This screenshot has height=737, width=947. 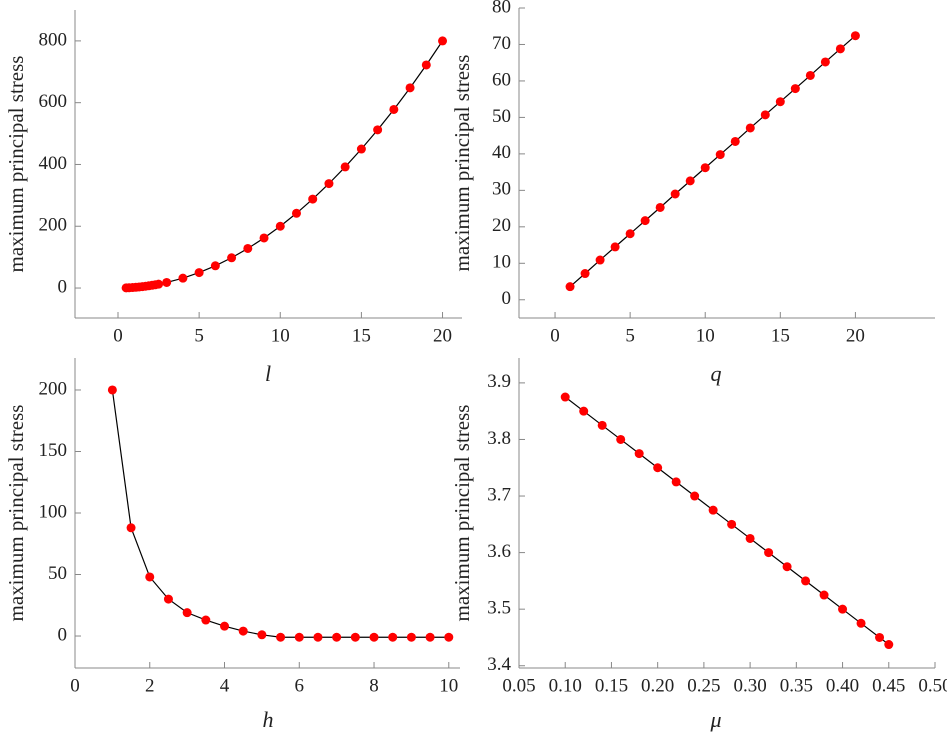 I want to click on y-tick-label: 3.7, so click(x=499, y=494).